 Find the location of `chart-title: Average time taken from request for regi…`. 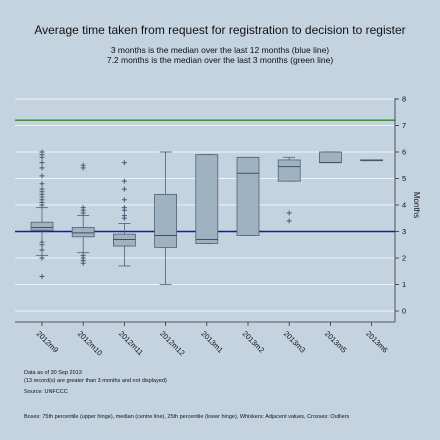

chart-title: Average time taken from request for regi… is located at coordinates (219, 30).